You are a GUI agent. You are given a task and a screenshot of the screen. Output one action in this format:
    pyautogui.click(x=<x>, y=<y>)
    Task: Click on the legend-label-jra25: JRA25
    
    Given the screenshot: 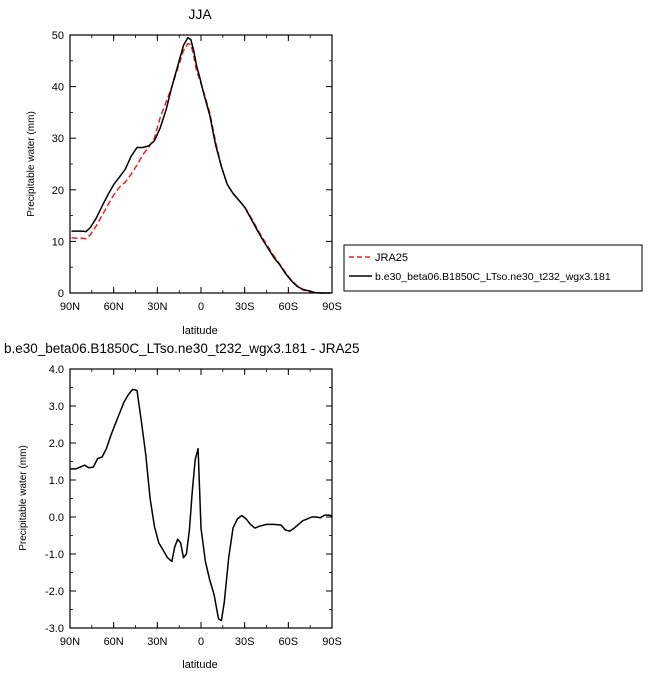 What is the action you would take?
    pyautogui.click(x=391, y=258)
    